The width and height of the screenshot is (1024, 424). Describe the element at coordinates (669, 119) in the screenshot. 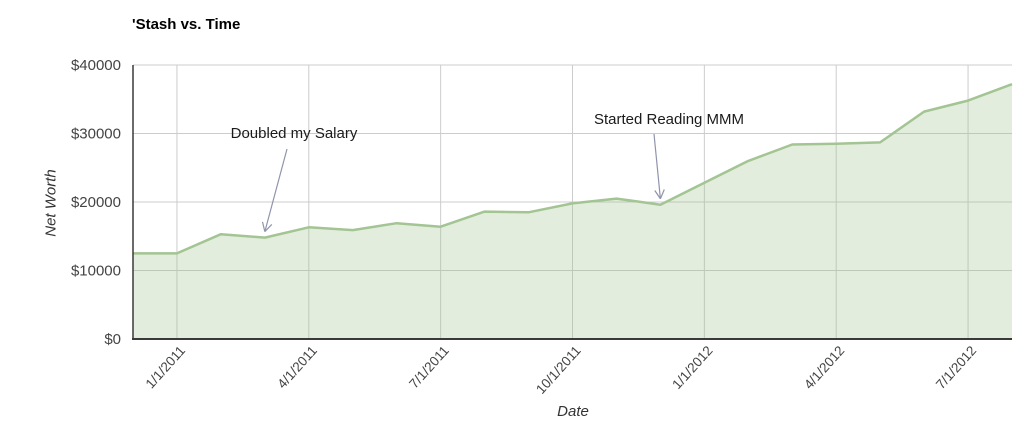

I see `annotation-label: Started Reading MMM` at that location.